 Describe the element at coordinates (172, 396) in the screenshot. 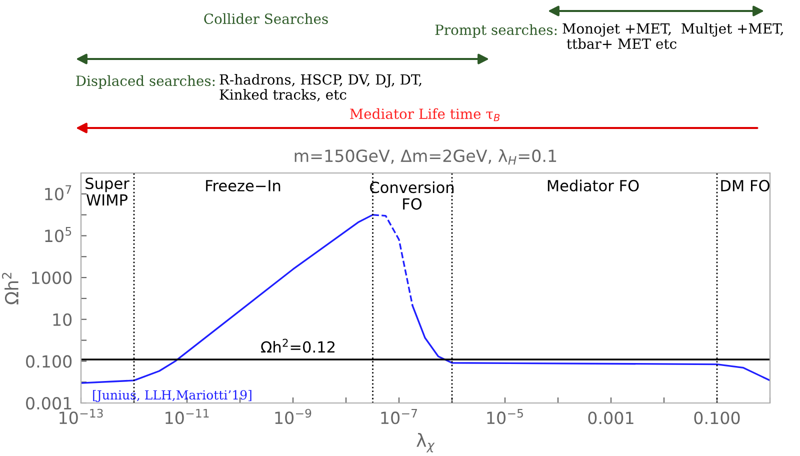

I see `annotation: [Junius, LLH,Mariotti’19]` at that location.